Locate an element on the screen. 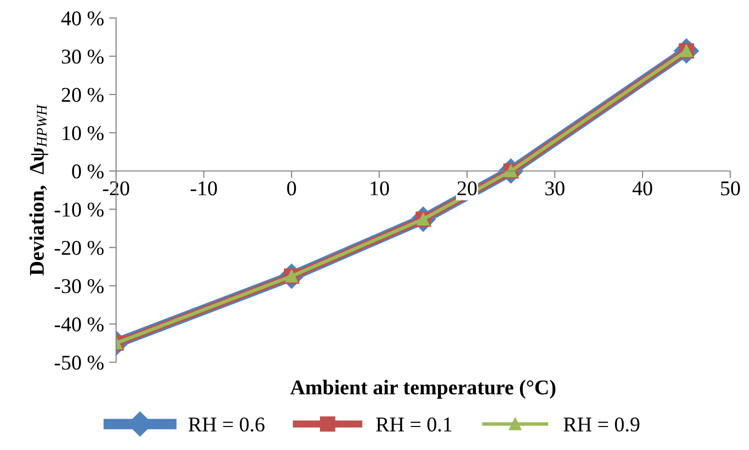  x-tick-label: 20 is located at coordinates (467, 188).